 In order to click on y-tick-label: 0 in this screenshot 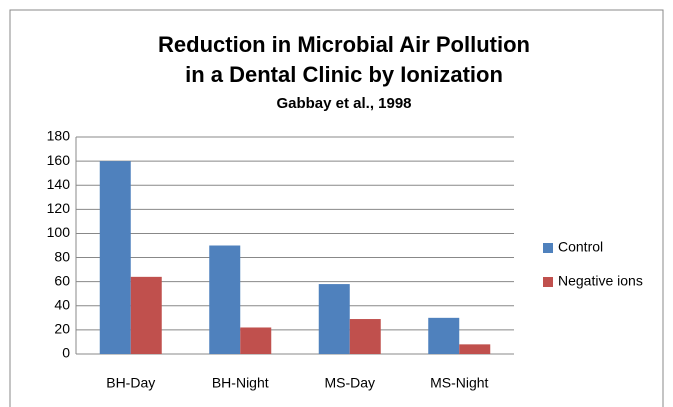, I will do `click(66, 353)`.